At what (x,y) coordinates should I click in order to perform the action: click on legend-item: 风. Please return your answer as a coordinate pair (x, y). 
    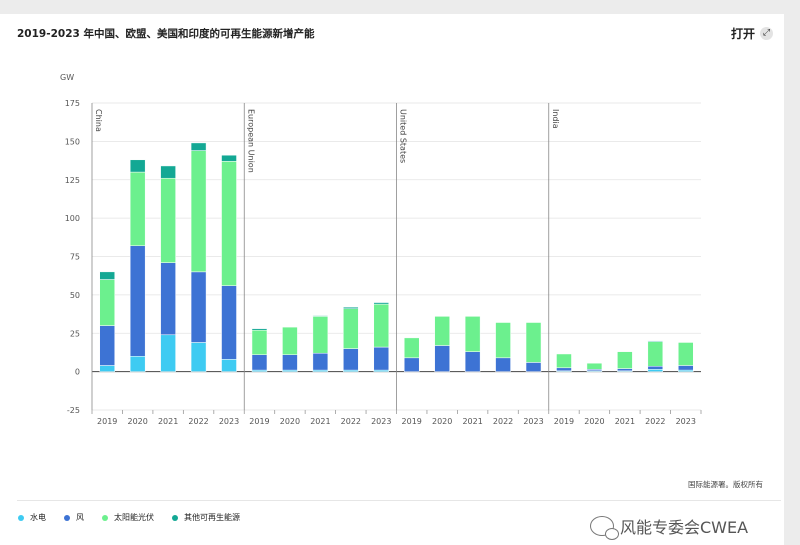
    Looking at the image, I should click on (74, 517).